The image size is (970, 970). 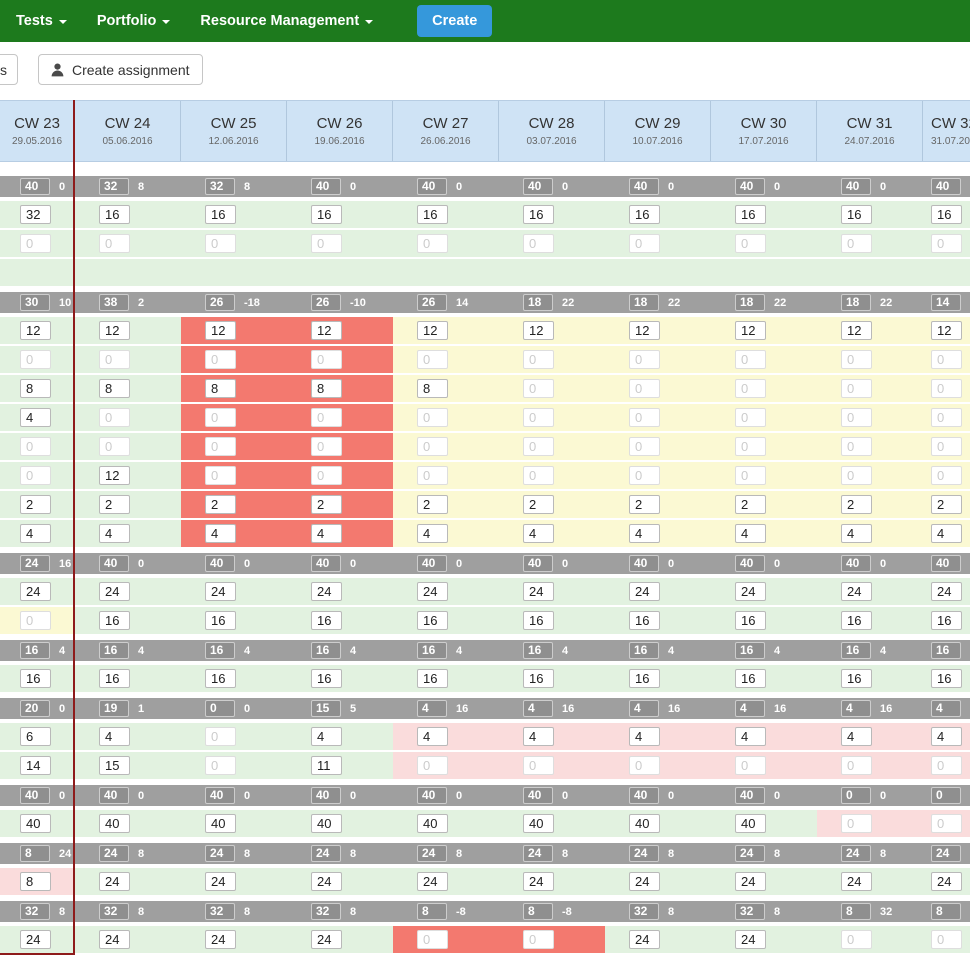 I want to click on partial-button: s, so click(x=9, y=69).